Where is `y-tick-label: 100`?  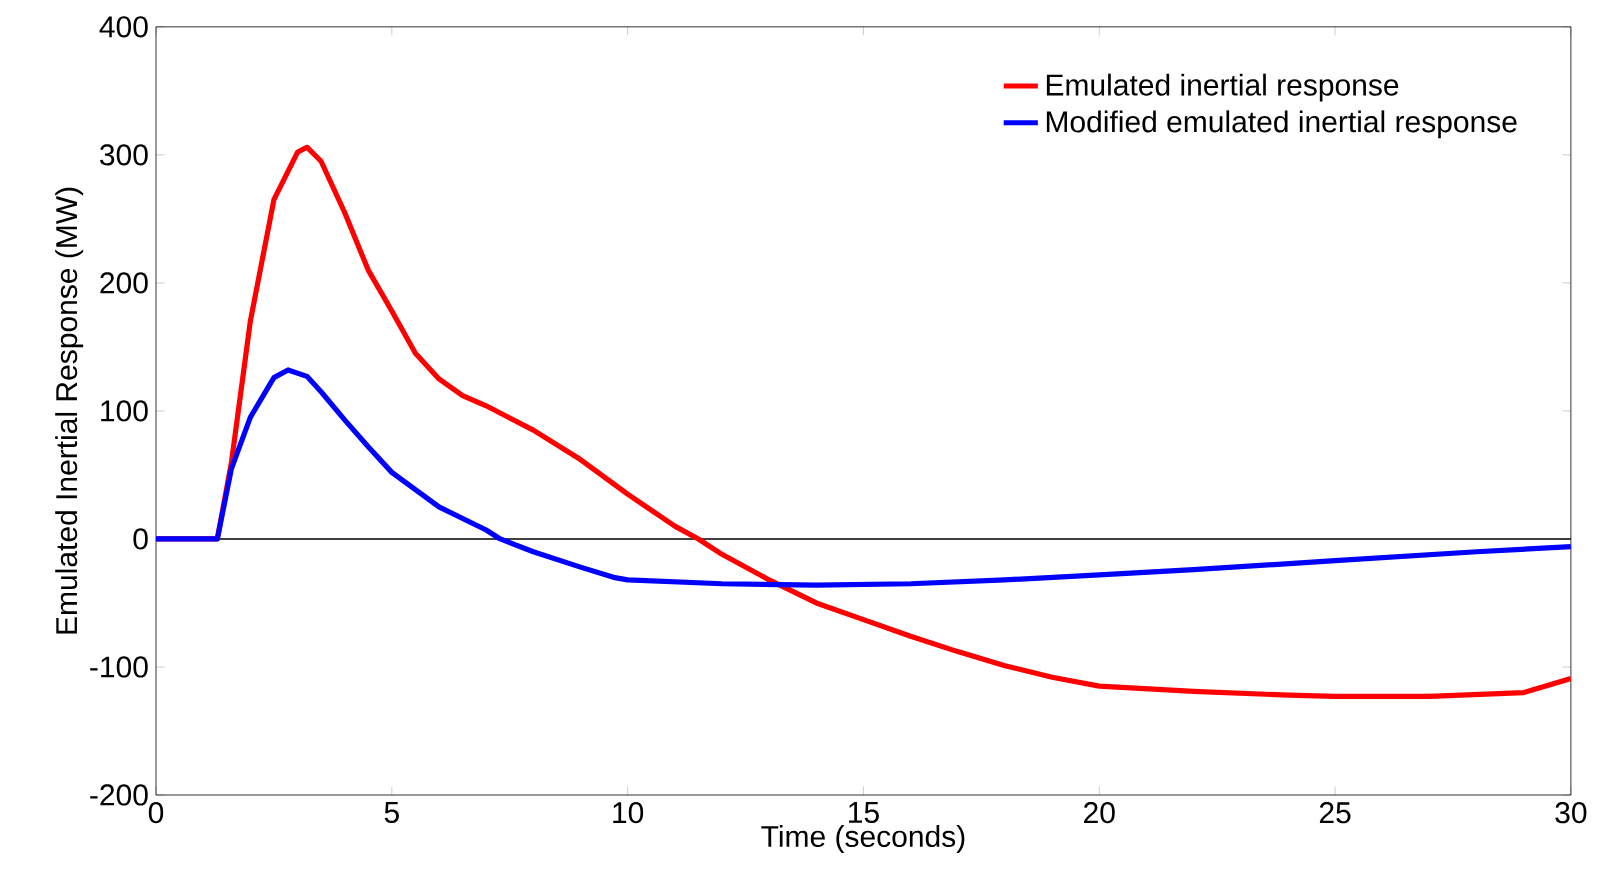 y-tick-label: 100 is located at coordinates (124, 411).